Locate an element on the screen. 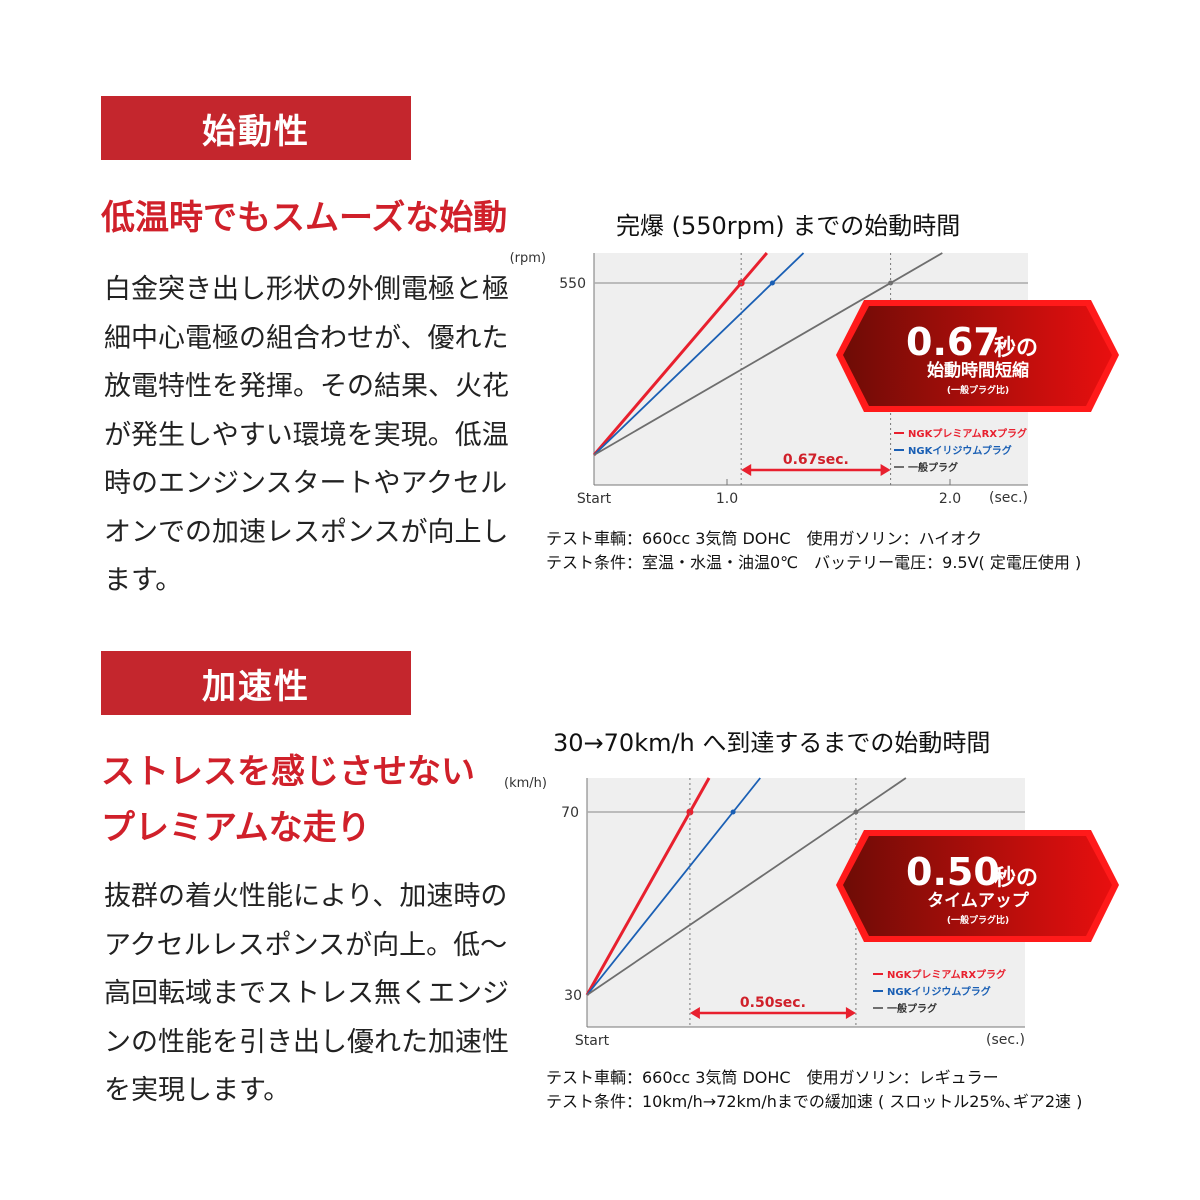 This screenshot has height=1200, width=1200. section-label-acceleration: 加速性 is located at coordinates (256, 683).